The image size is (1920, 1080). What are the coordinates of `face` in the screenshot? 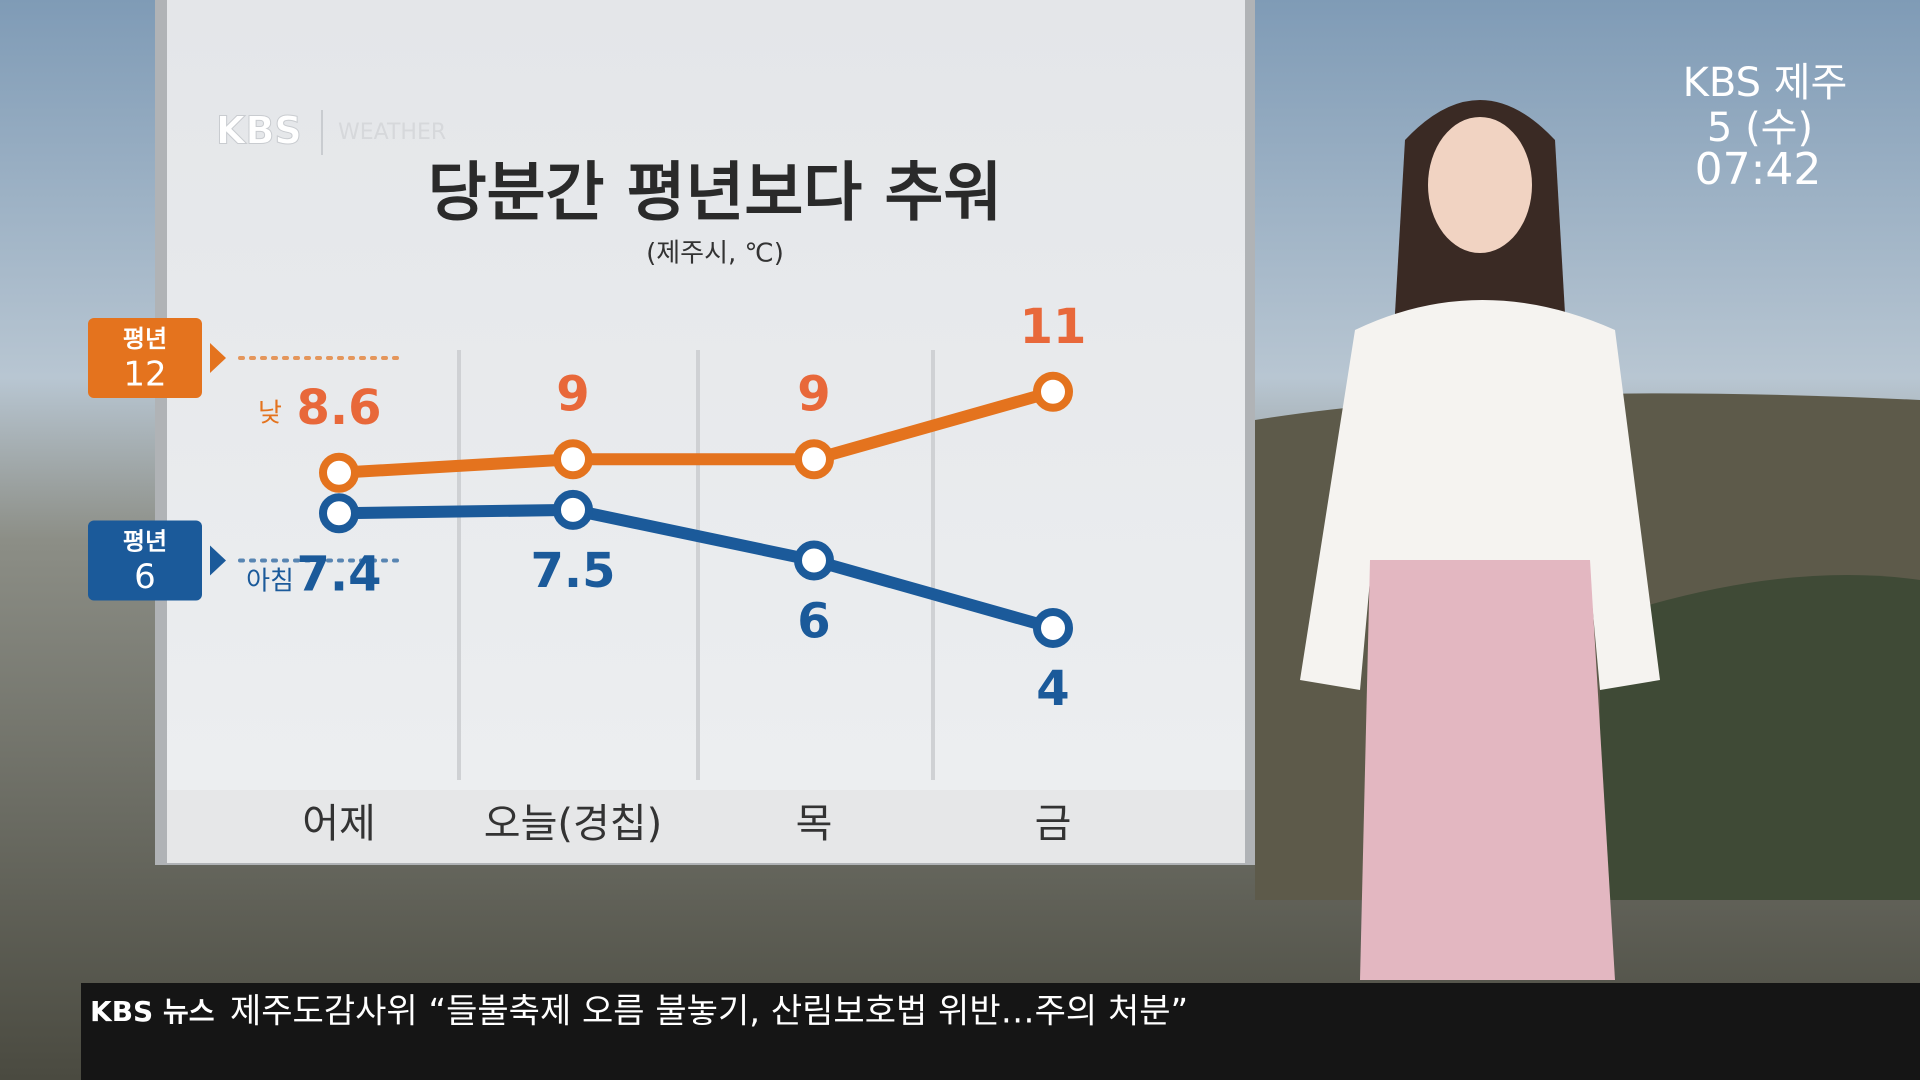 It's located at (1480, 185).